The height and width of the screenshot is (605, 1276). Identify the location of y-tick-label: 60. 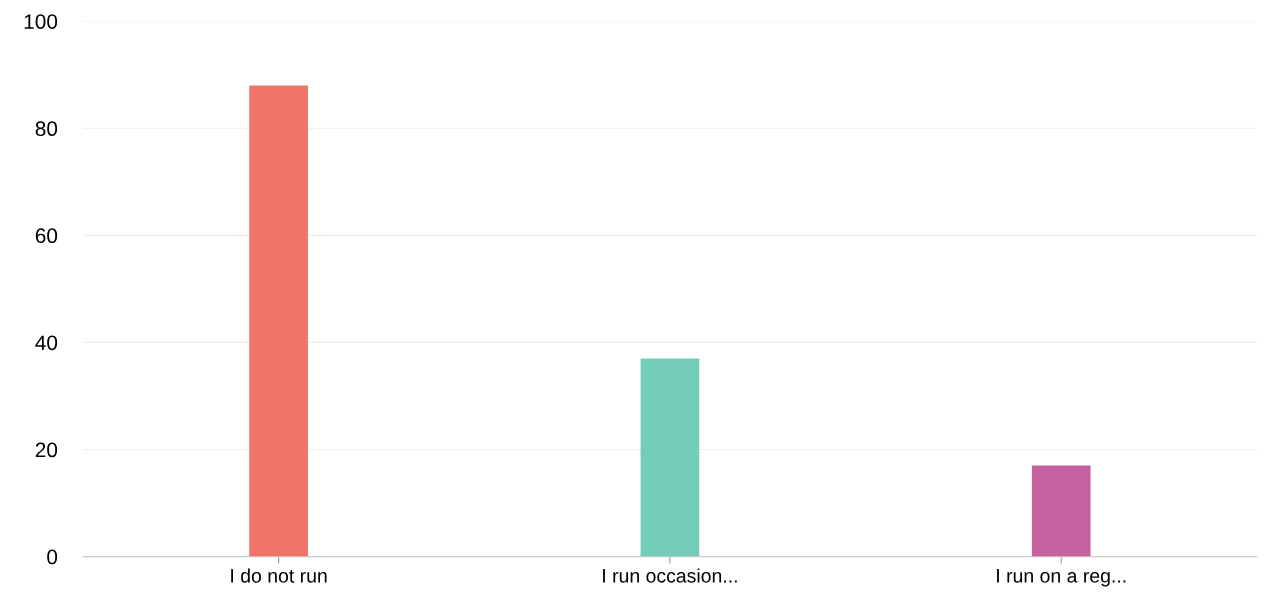
(46, 236).